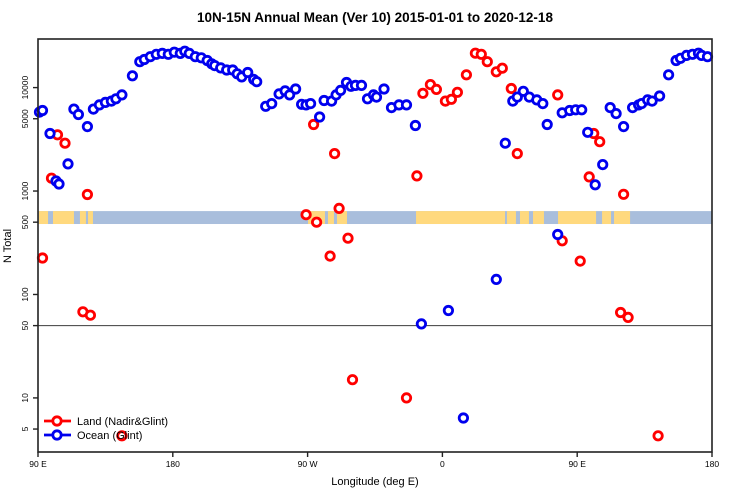 This screenshot has width=750, height=500. Describe the element at coordinates (57, 421) in the screenshot. I see `legend-land-marker-icon` at that location.